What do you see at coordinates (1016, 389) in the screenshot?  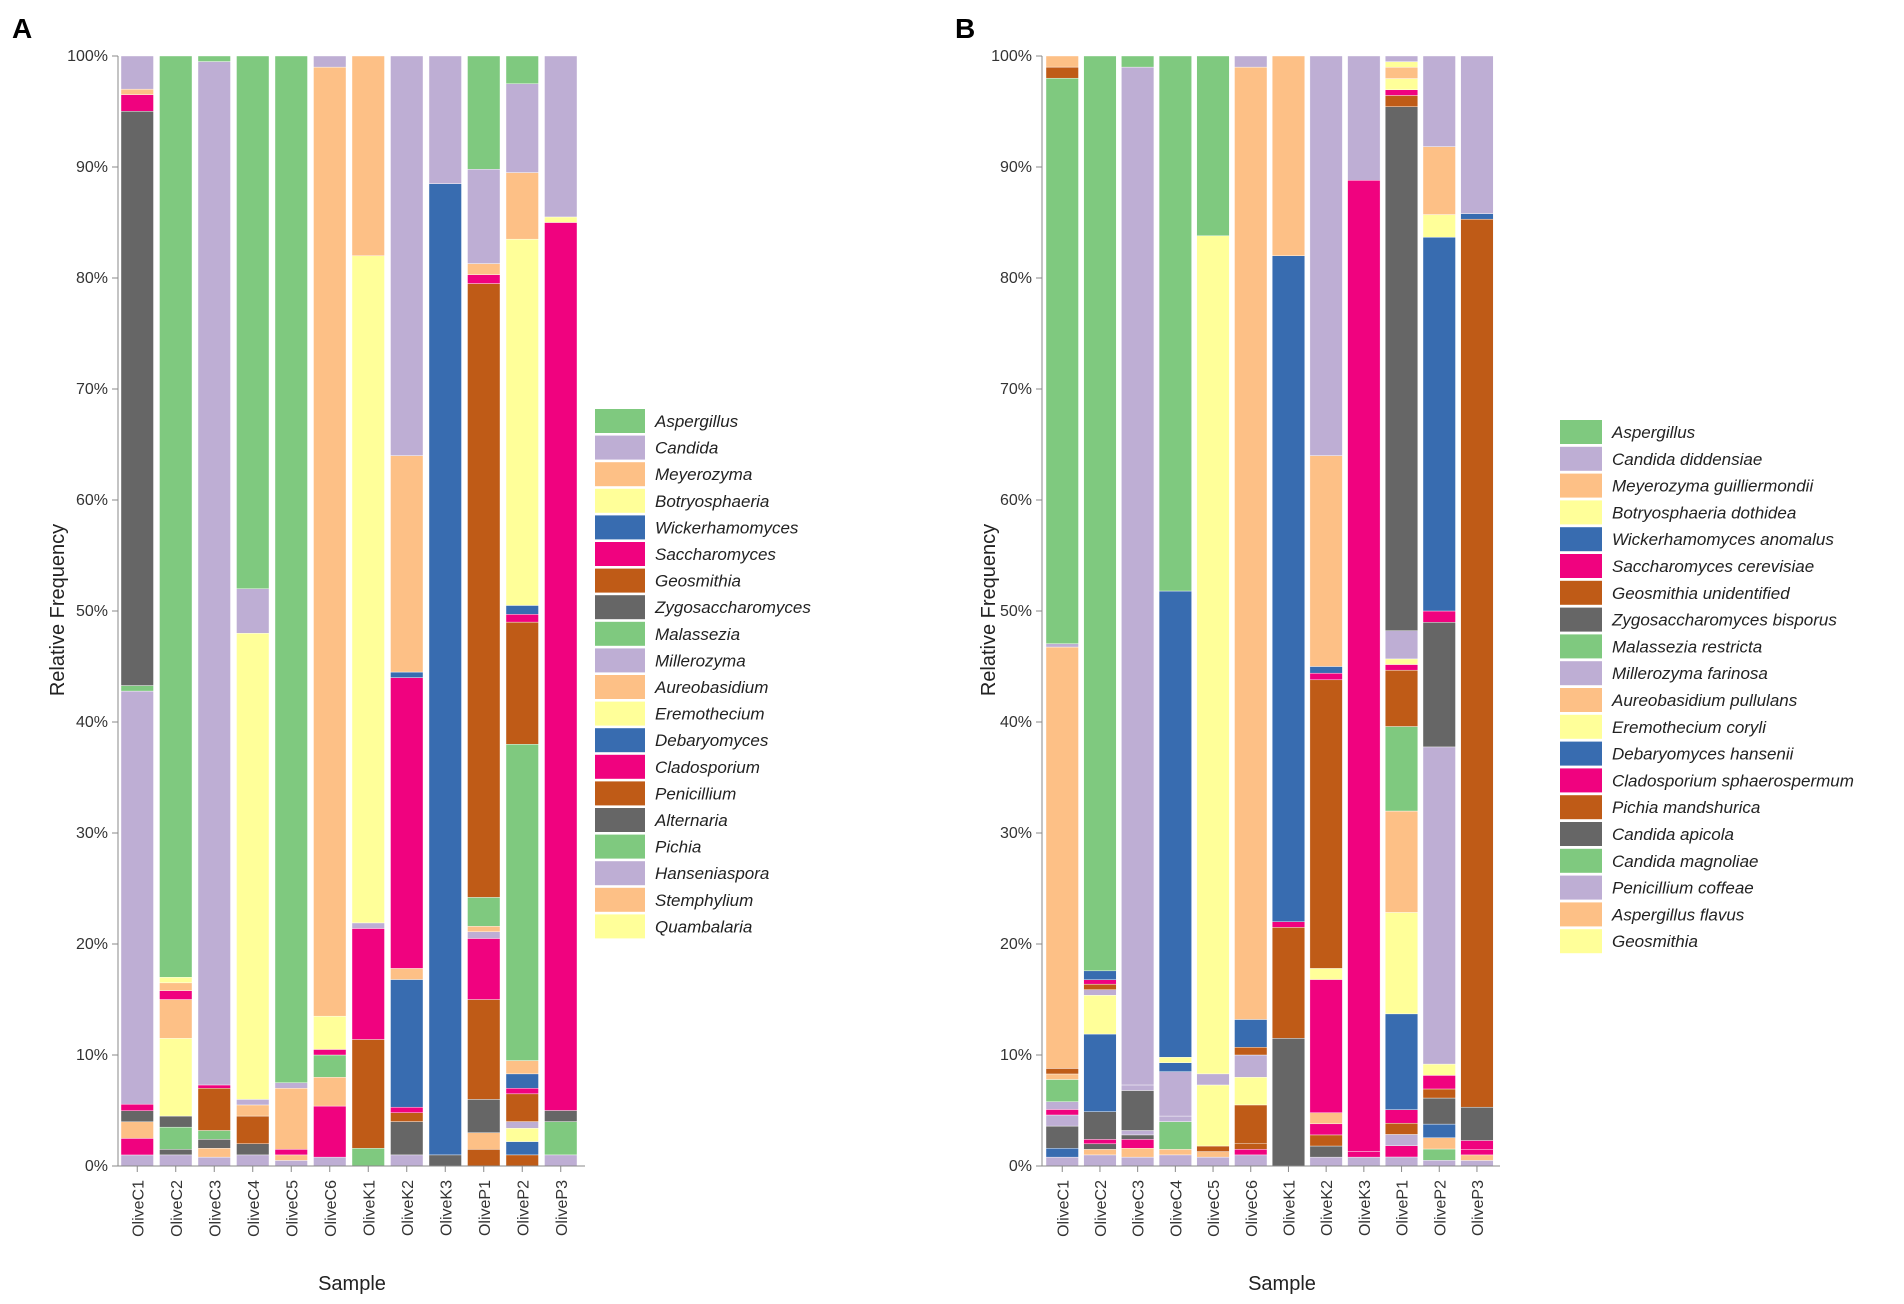 I see `y-tick-label: 70%` at bounding box center [1016, 389].